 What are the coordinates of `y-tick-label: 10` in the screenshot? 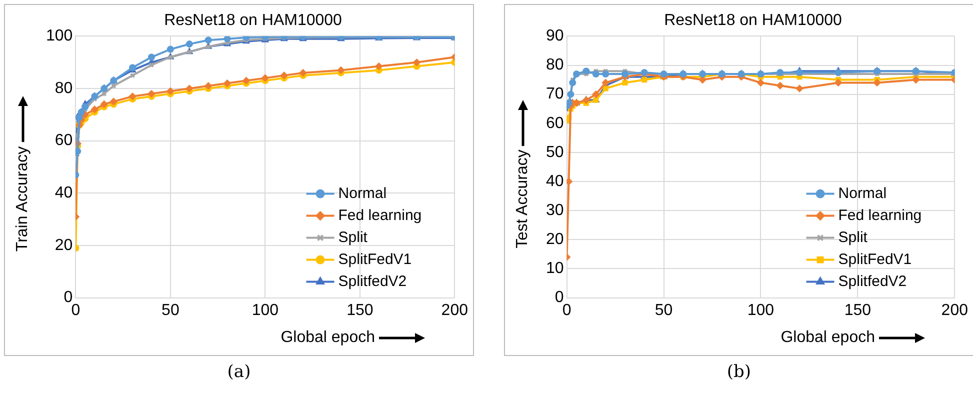 It's located at (555, 269).